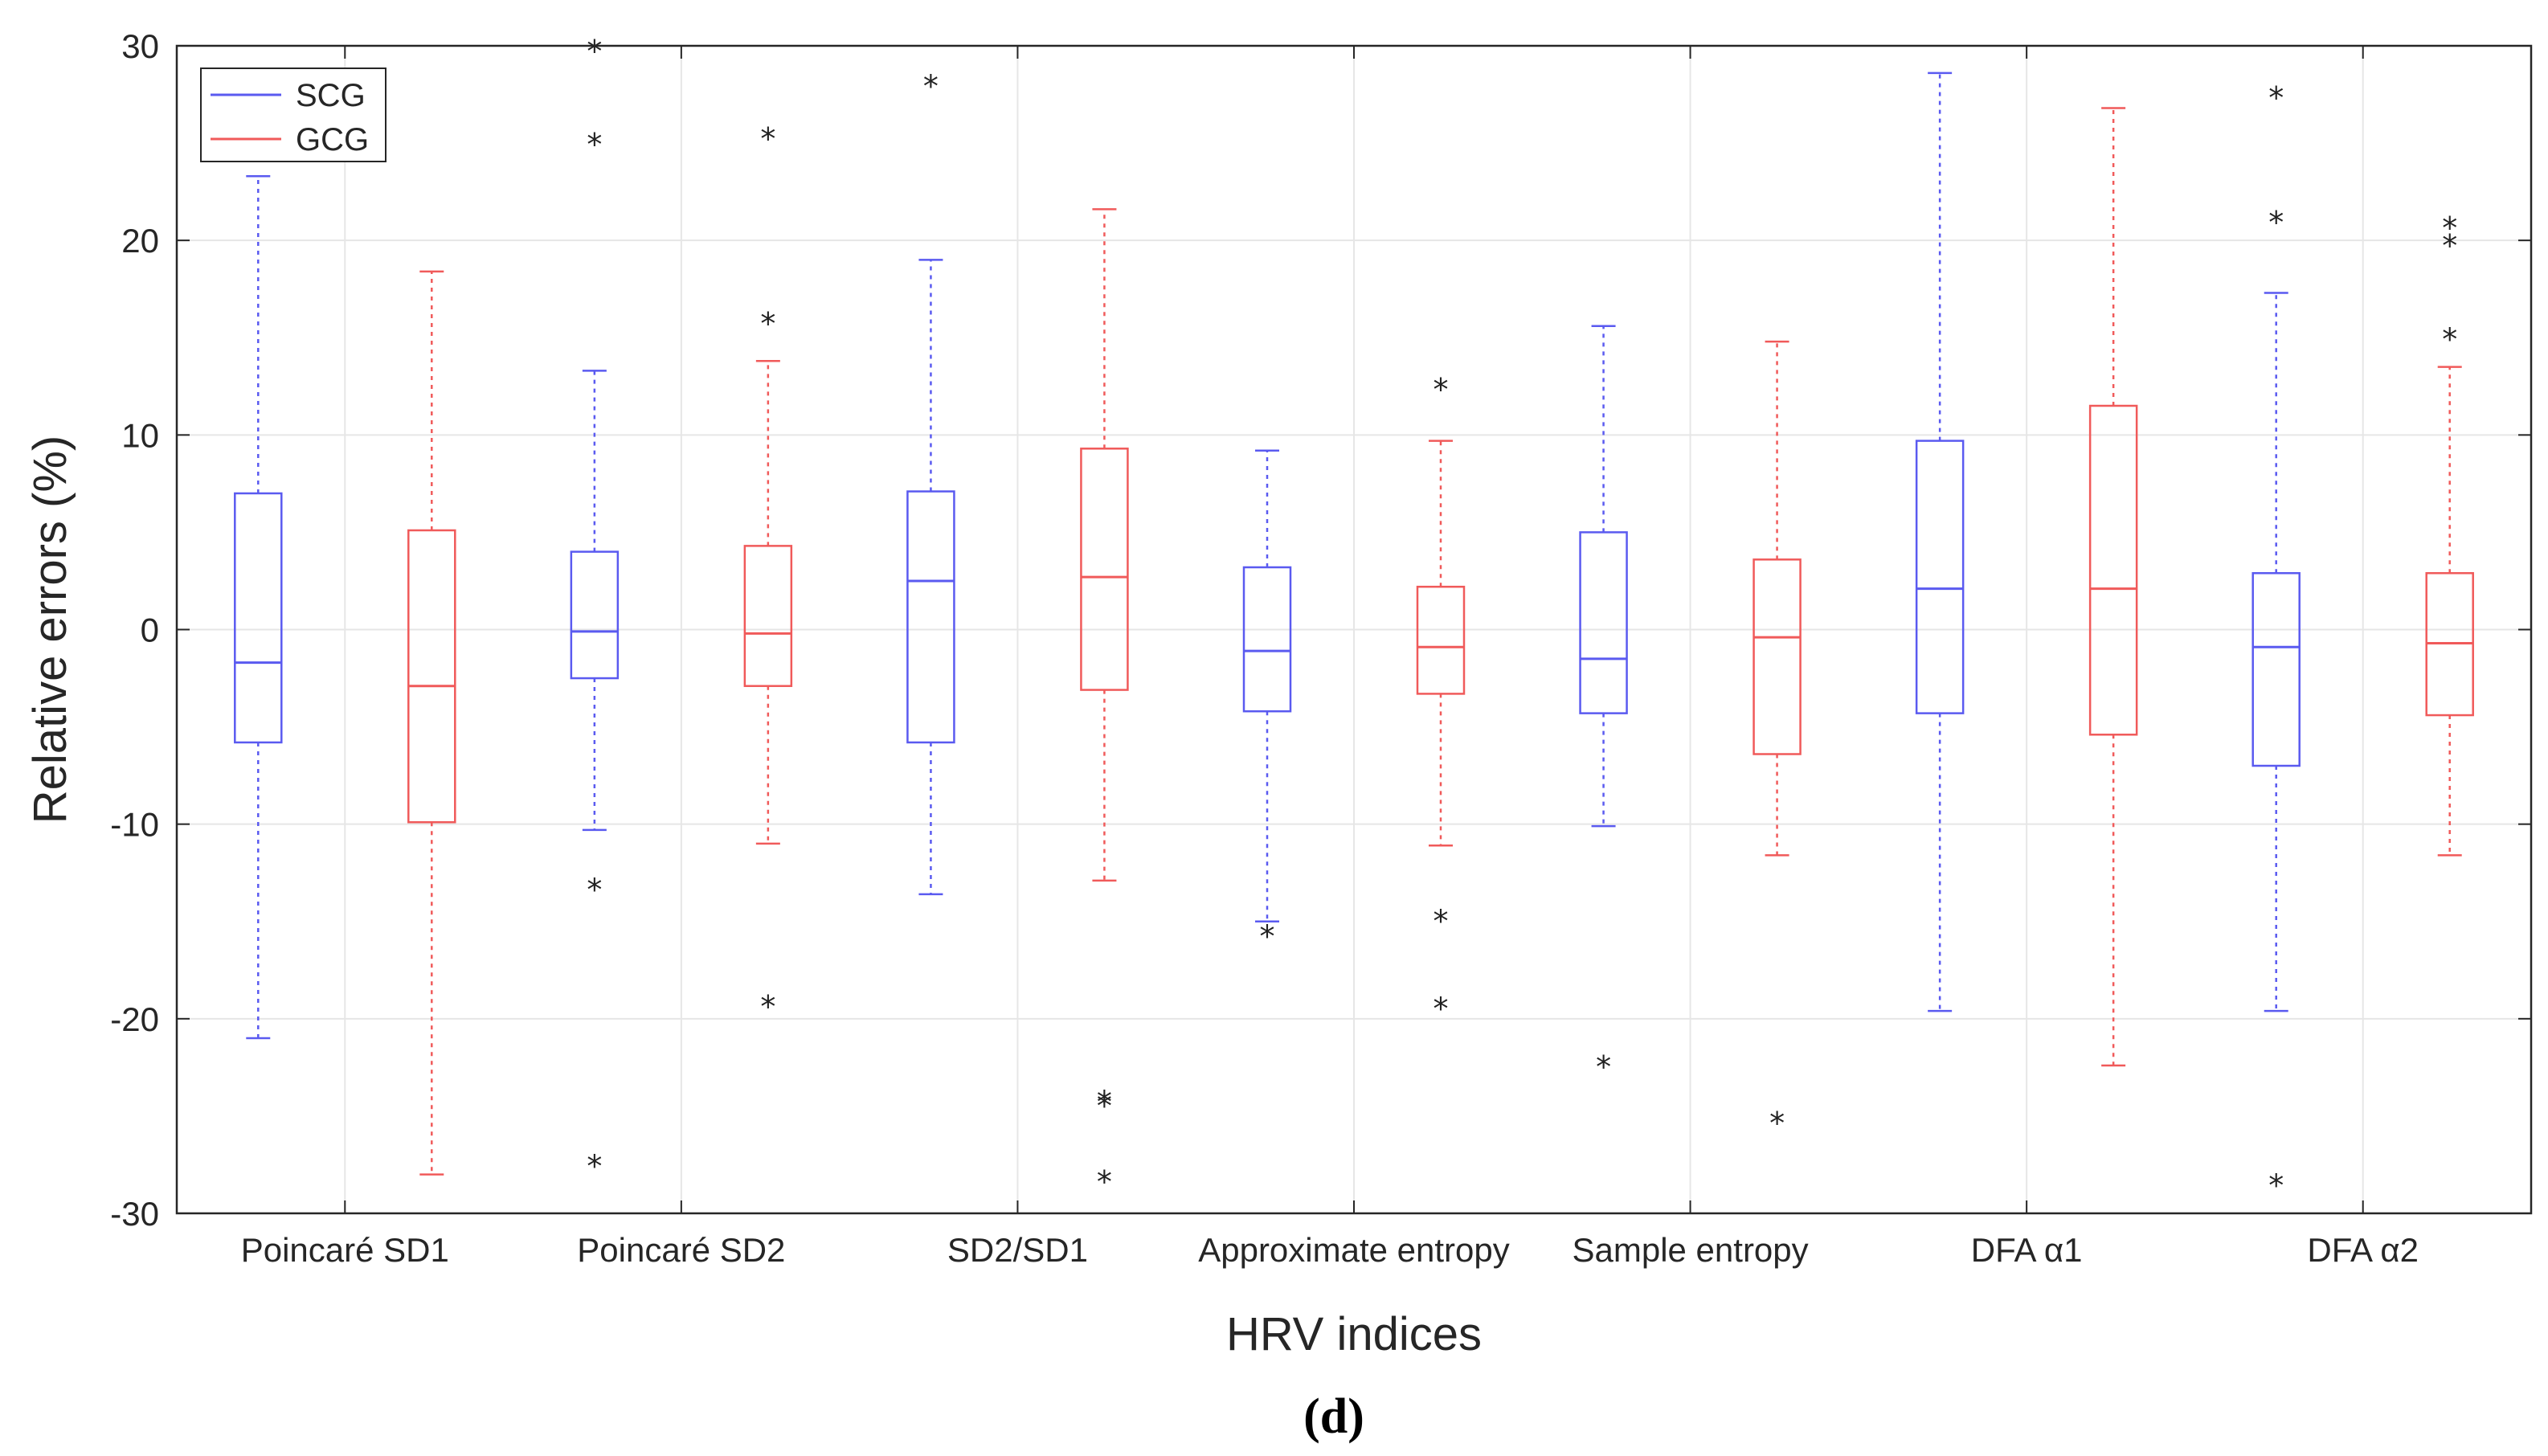 Image resolution: width=2548 pixels, height=1456 pixels. What do you see at coordinates (1333, 1416) in the screenshot?
I see `panel-label: (d)` at bounding box center [1333, 1416].